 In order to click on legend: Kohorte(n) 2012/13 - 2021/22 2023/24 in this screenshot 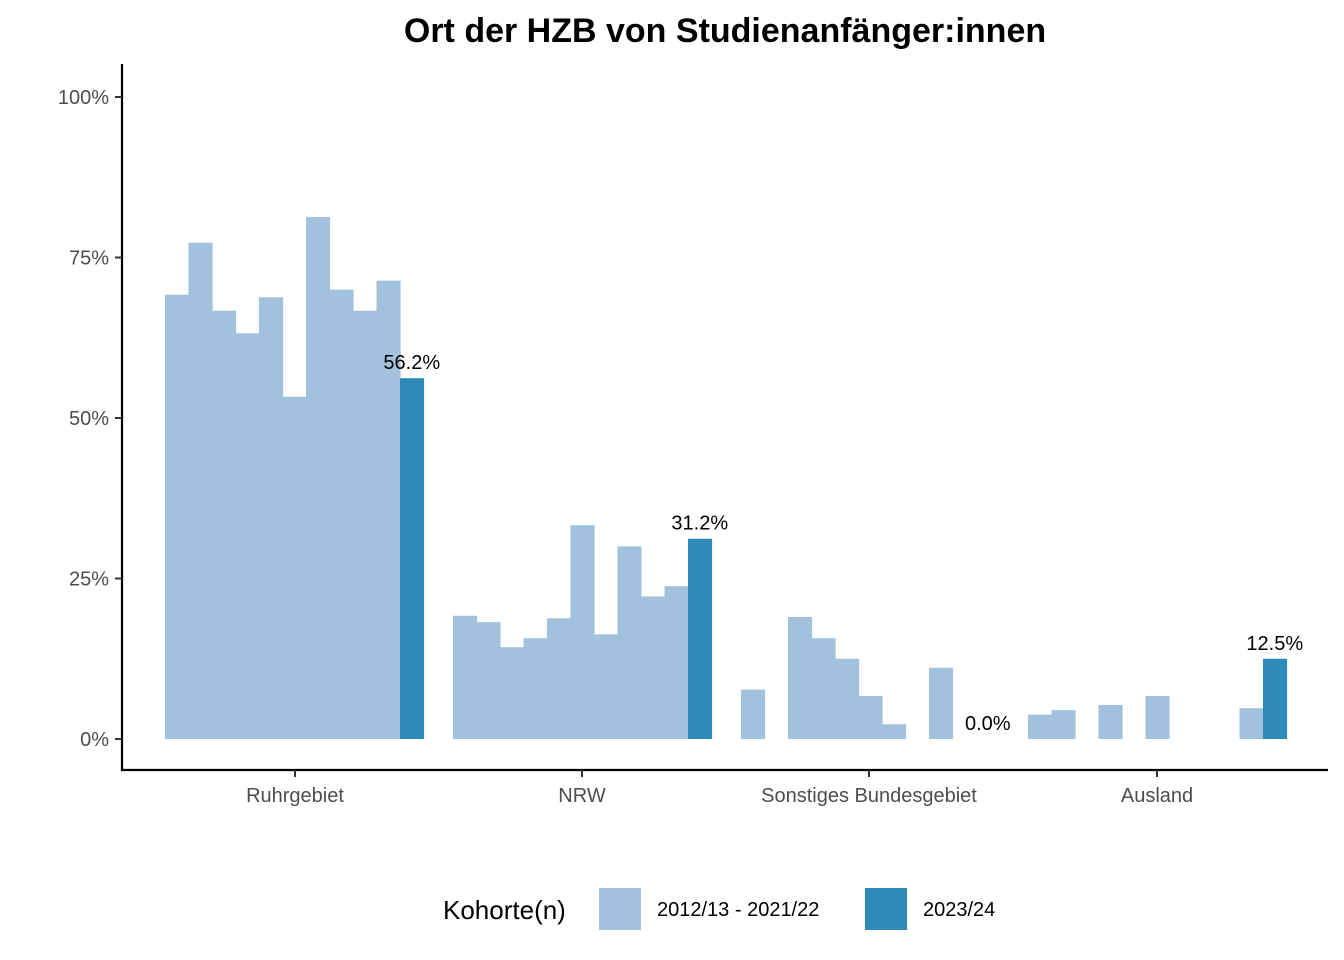, I will do `click(719, 909)`.